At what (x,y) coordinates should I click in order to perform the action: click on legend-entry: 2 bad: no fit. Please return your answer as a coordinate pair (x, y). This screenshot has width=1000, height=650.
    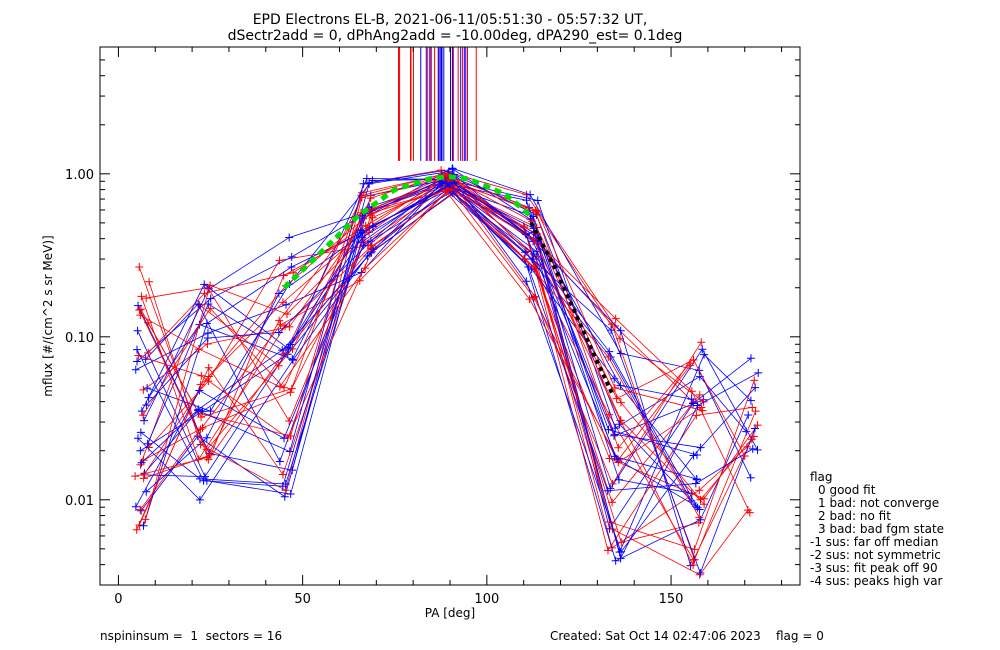
    Looking at the image, I should click on (854, 516).